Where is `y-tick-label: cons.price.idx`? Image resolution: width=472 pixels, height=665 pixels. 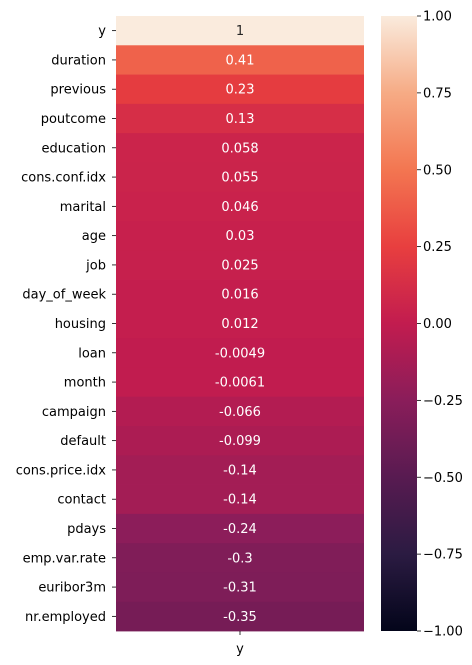 y-tick-label: cons.price.idx is located at coordinates (61, 470).